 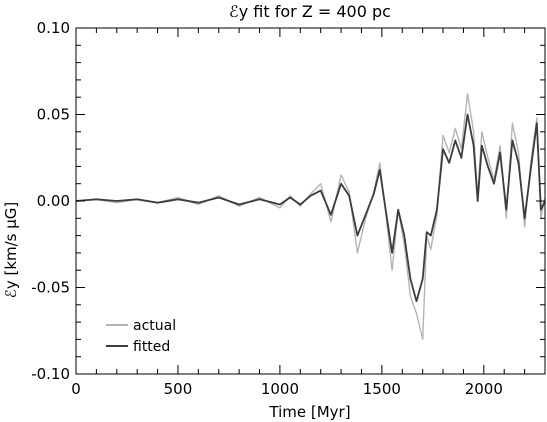 What do you see at coordinates (76, 389) in the screenshot?
I see `x-tick-label: 0` at bounding box center [76, 389].